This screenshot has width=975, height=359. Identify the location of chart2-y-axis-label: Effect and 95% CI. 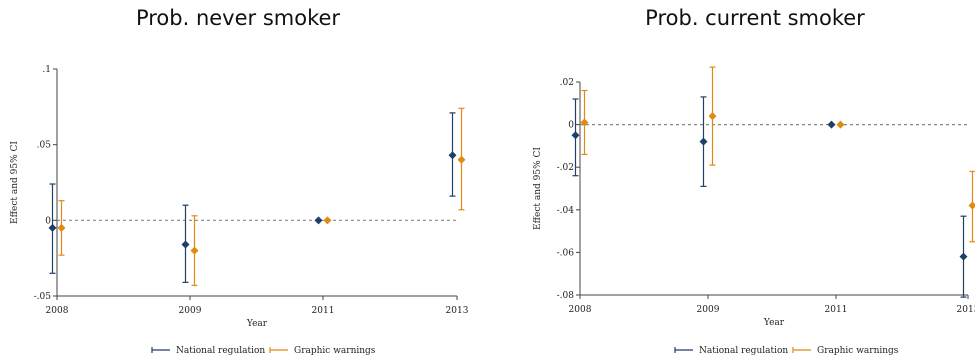
(538, 188).